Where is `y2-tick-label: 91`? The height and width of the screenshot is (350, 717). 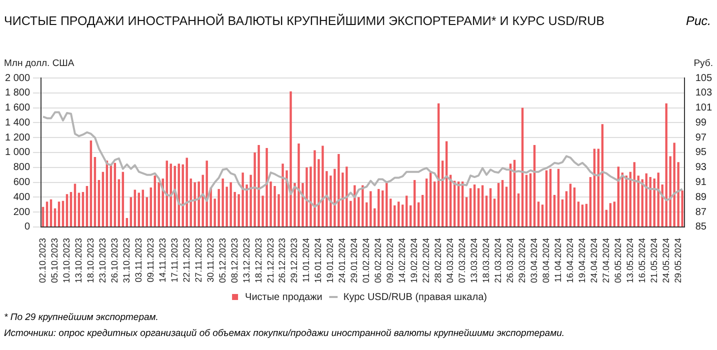 y2-tick-label: 91 is located at coordinates (701, 182).